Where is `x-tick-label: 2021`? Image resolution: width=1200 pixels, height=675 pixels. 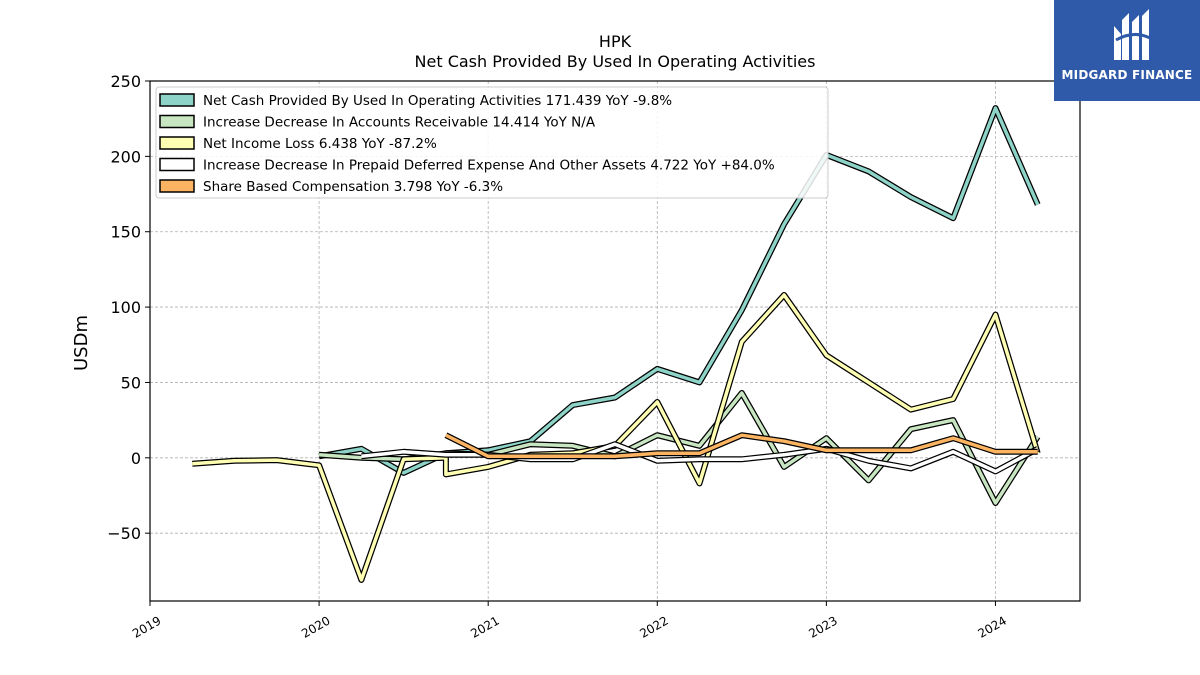
x-tick-label: 2021 is located at coordinates (484, 626).